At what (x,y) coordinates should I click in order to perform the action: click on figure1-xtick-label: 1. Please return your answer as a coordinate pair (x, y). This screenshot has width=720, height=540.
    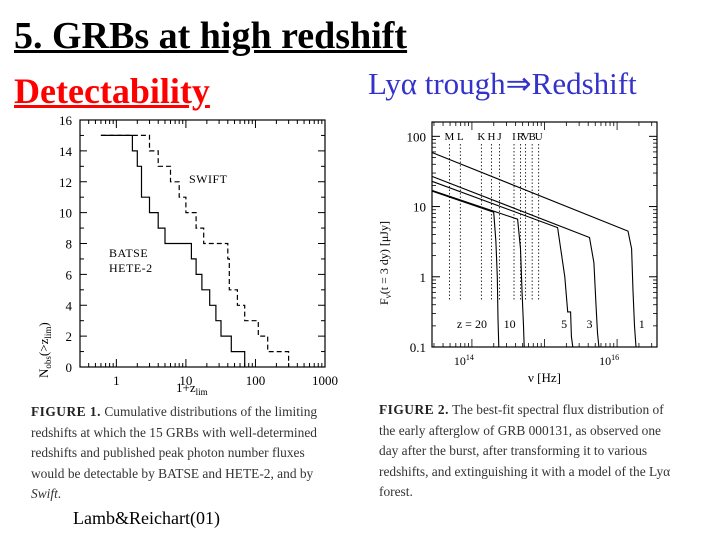
    Looking at the image, I should click on (116, 380).